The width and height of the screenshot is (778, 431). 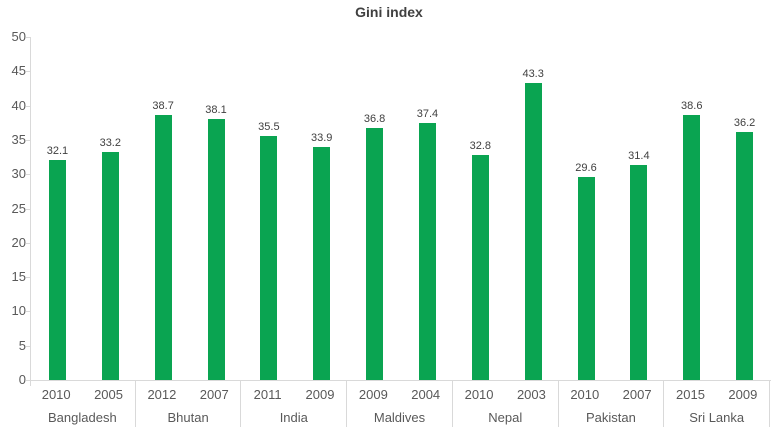 I want to click on bar-slot: 43.3, so click(x=533, y=208).